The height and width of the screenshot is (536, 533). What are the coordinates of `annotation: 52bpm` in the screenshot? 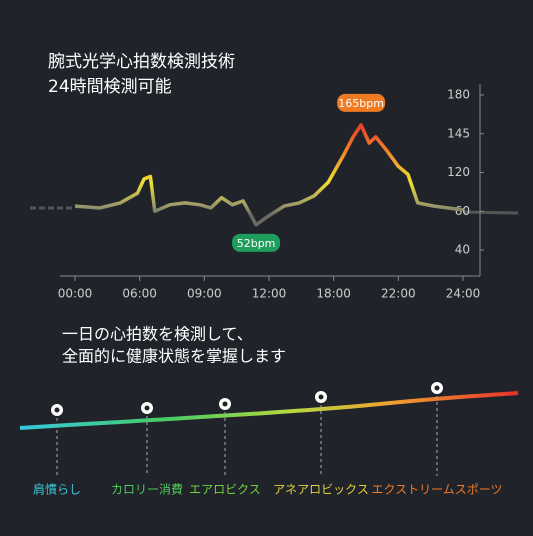 It's located at (256, 243).